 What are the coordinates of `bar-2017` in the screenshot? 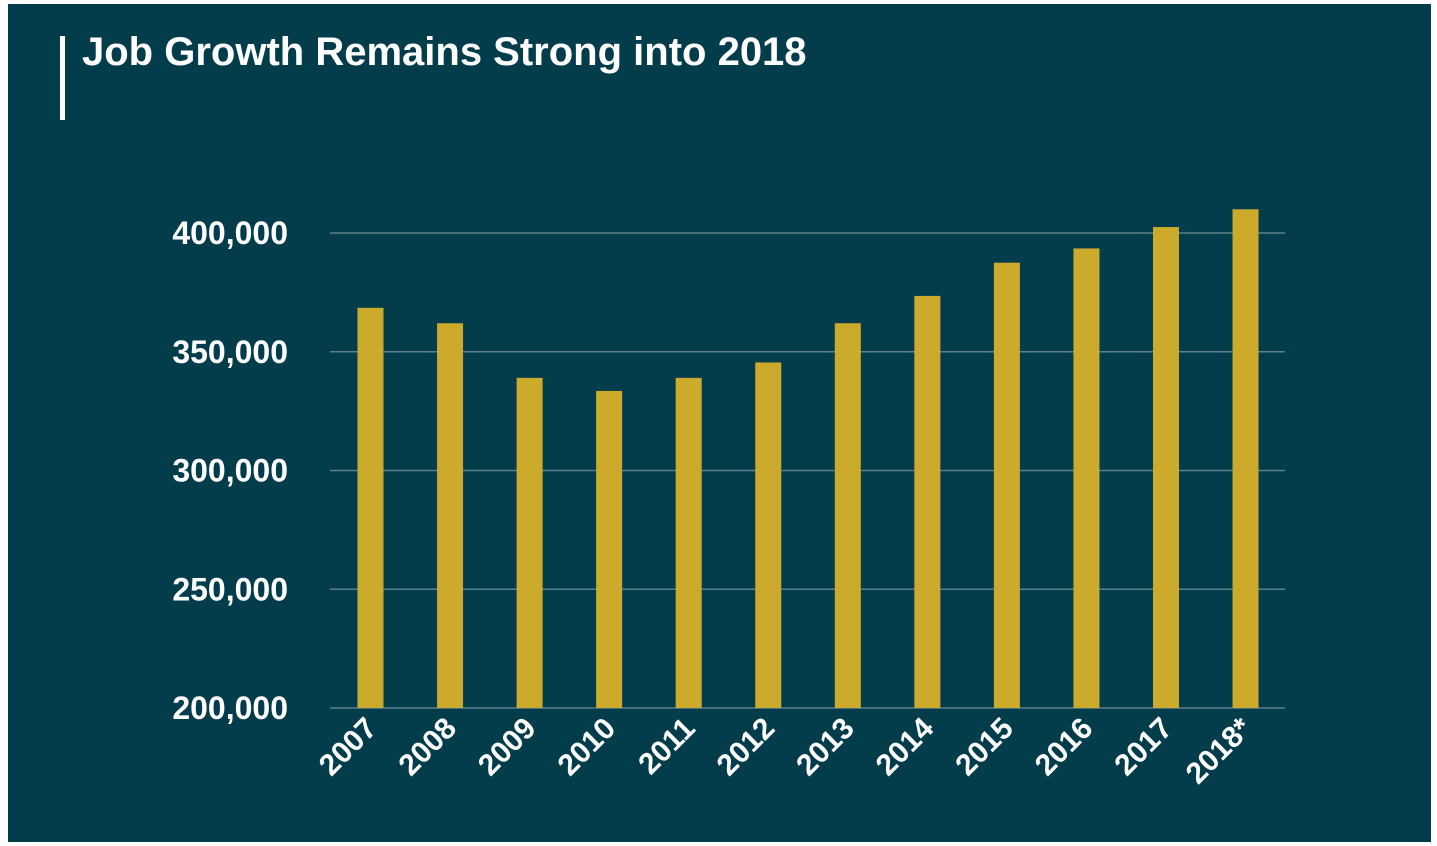 It's located at (1166, 467).